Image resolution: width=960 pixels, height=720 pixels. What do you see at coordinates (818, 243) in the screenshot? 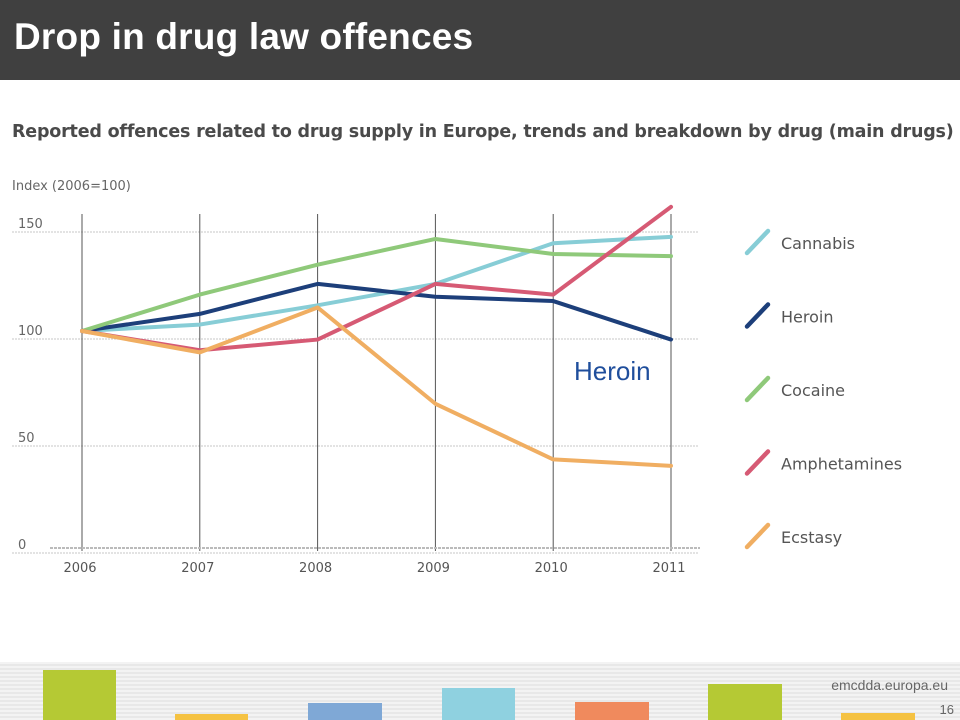
I see `legend-label-cannabis: Cannabis` at bounding box center [818, 243].